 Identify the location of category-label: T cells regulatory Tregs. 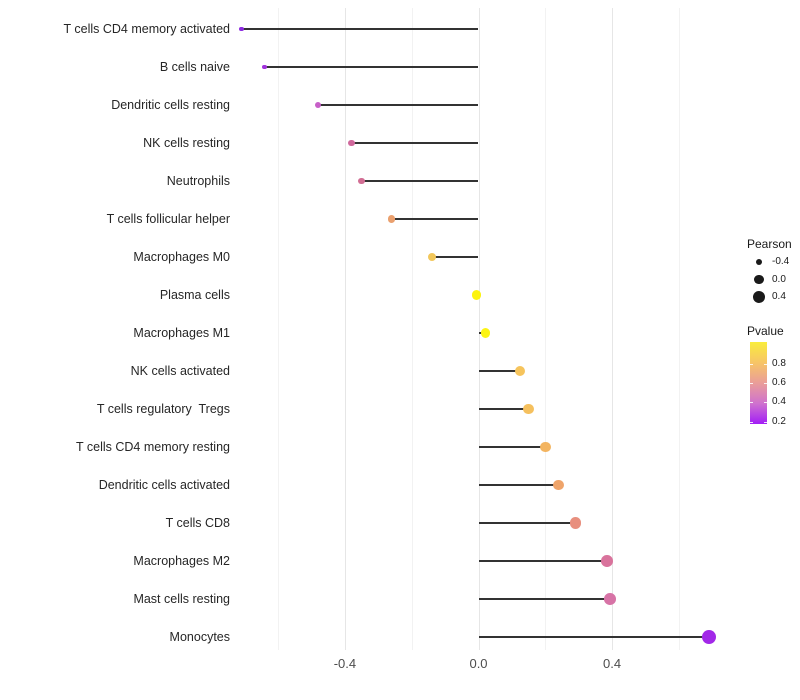
(163, 409).